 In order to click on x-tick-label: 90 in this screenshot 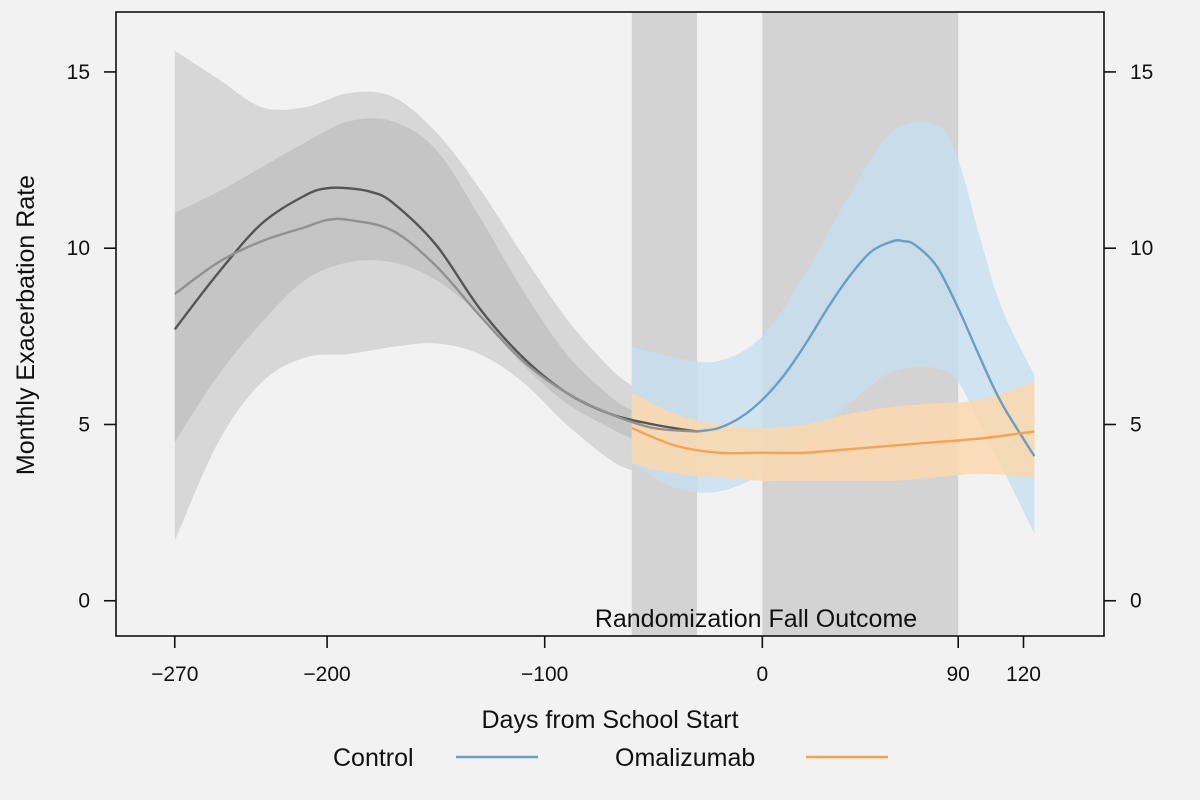, I will do `click(958, 674)`.